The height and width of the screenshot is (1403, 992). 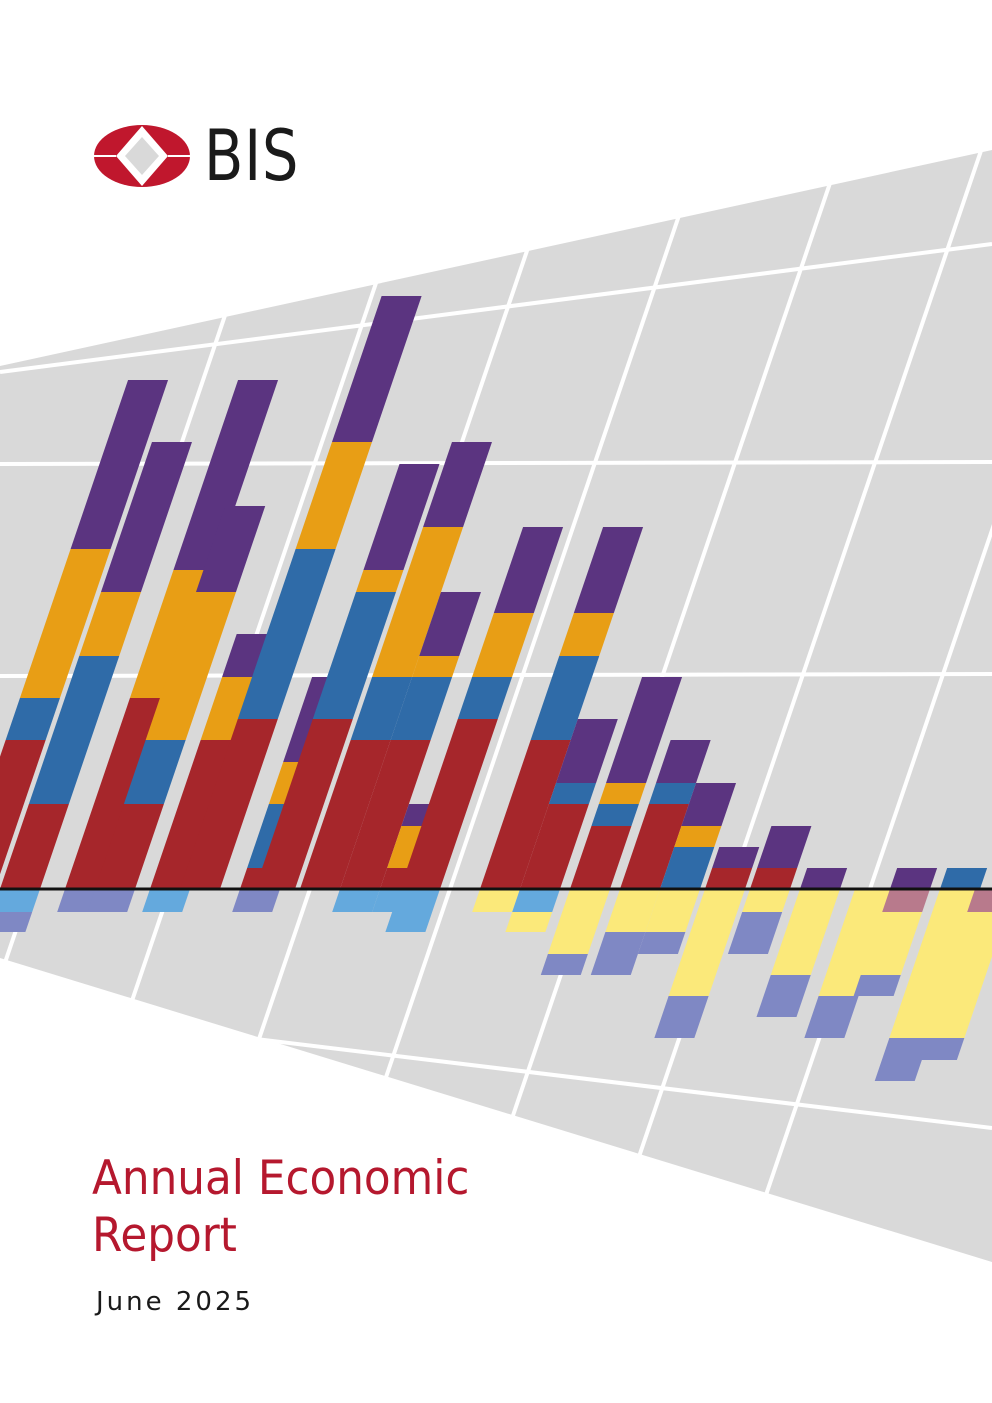 What do you see at coordinates (175, 1302) in the screenshot?
I see `report-date: June 2025` at bounding box center [175, 1302].